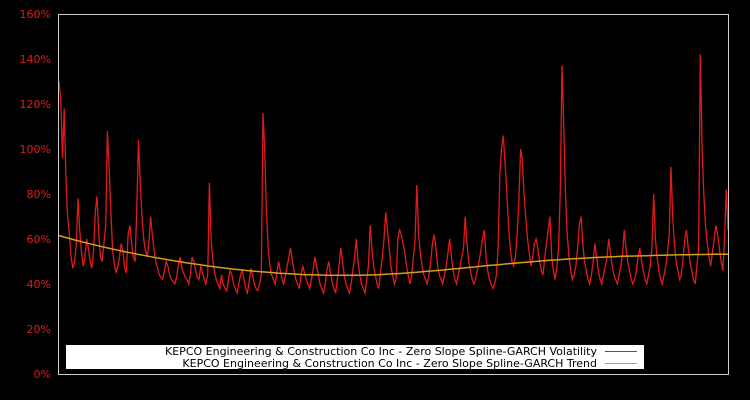  I want to click on y-tick-label: 100%, so click(35, 149).